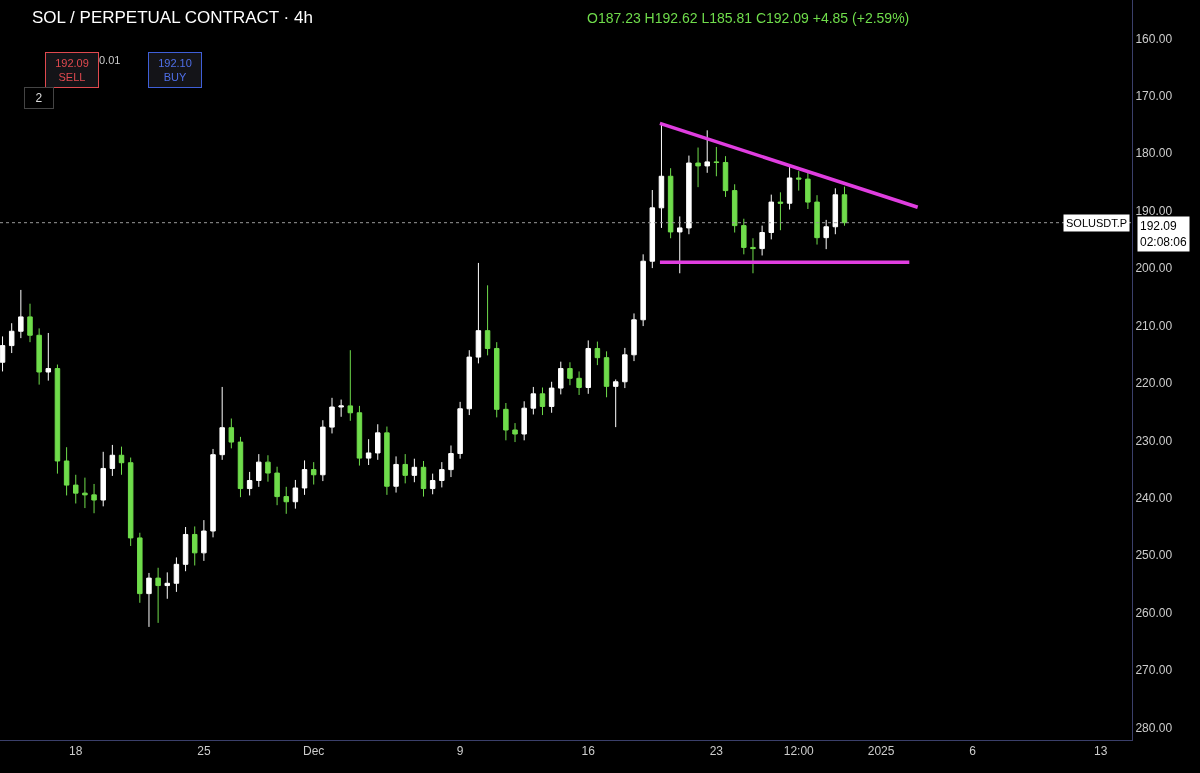 This screenshot has width=1200, height=773. What do you see at coordinates (1154, 325) in the screenshot?
I see `y-tick-label: 210.00` at bounding box center [1154, 325].